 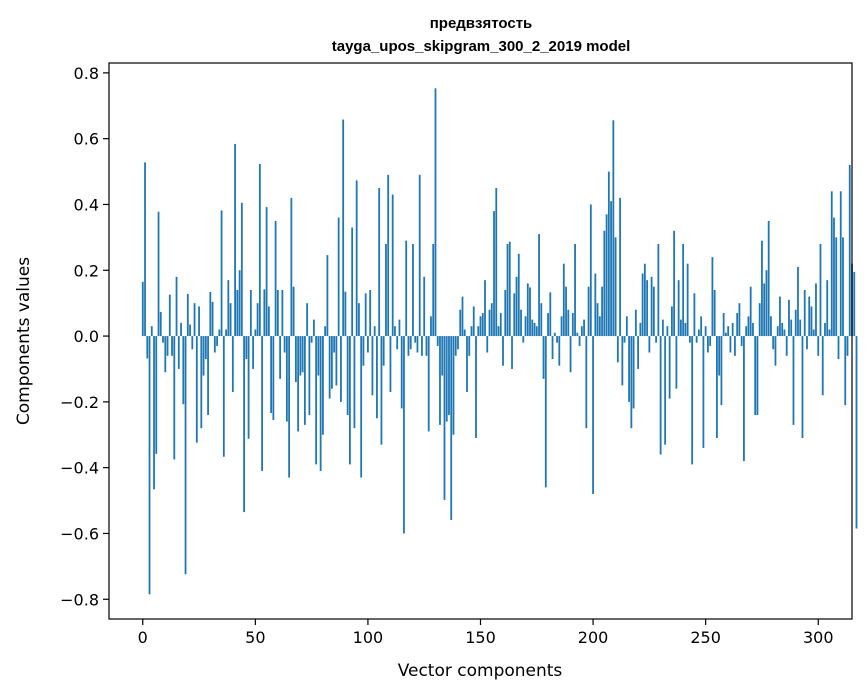 I want to click on y-tick-label: −0.4, so click(x=79, y=468).